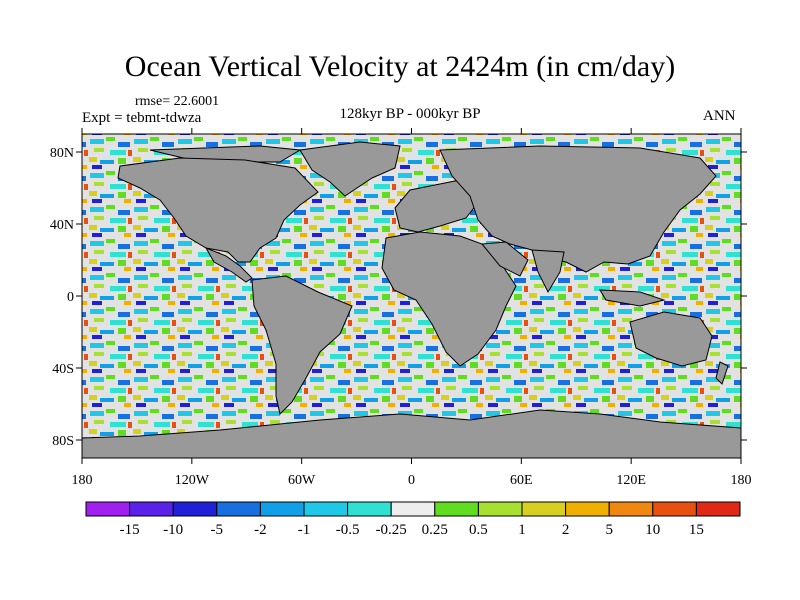 The height and width of the screenshot is (600, 800). Describe the element at coordinates (719, 116) in the screenshot. I see `season-label: ANN` at that location.